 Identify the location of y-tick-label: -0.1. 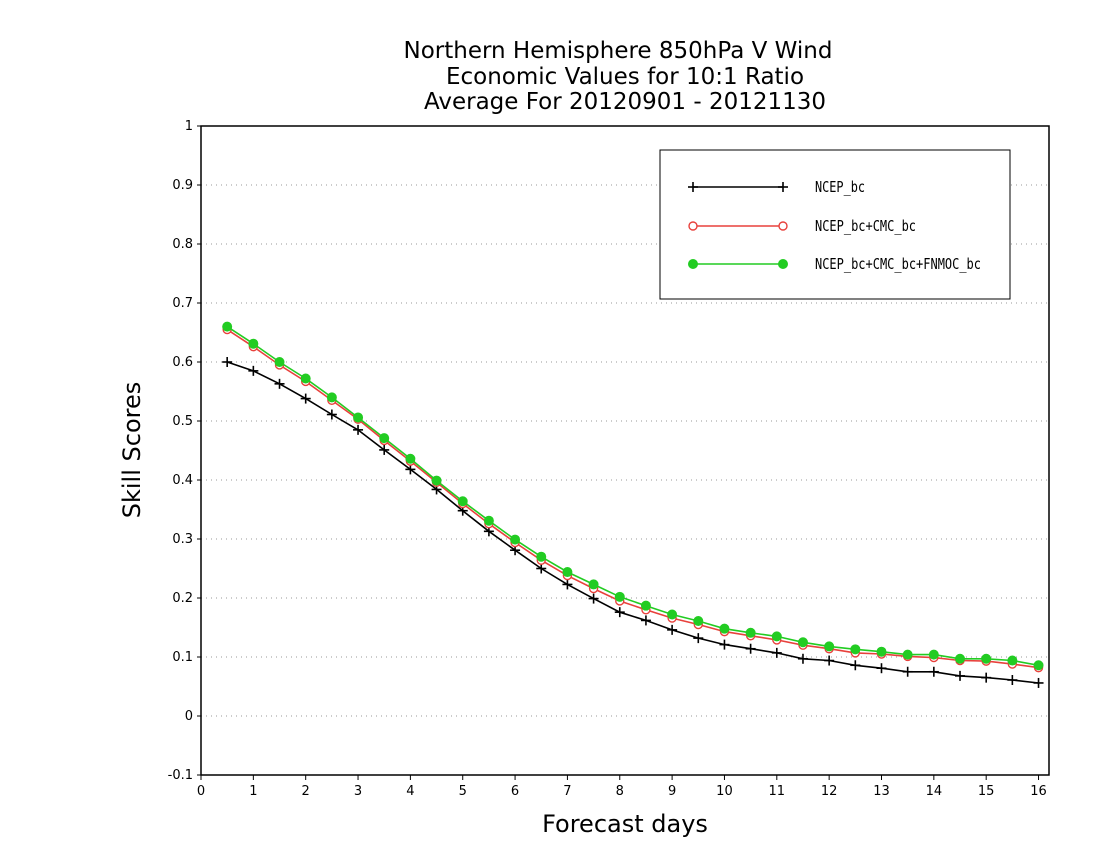
(180, 775).